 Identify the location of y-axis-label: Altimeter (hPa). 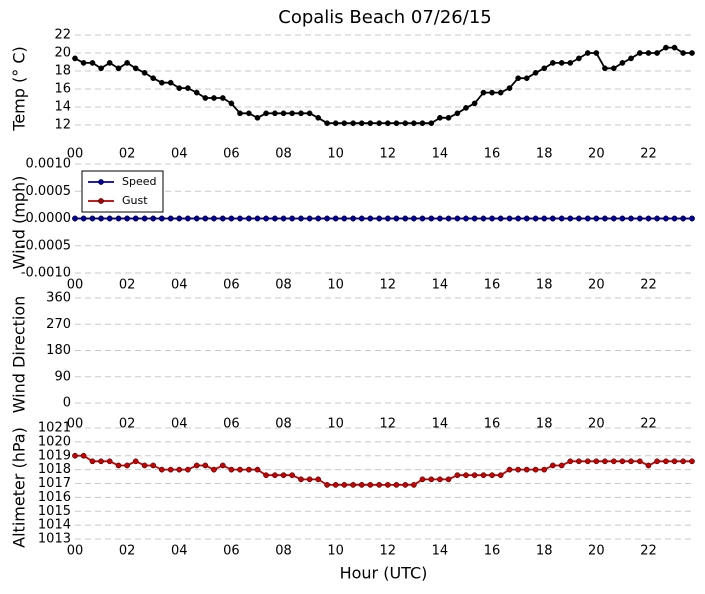
(19, 487).